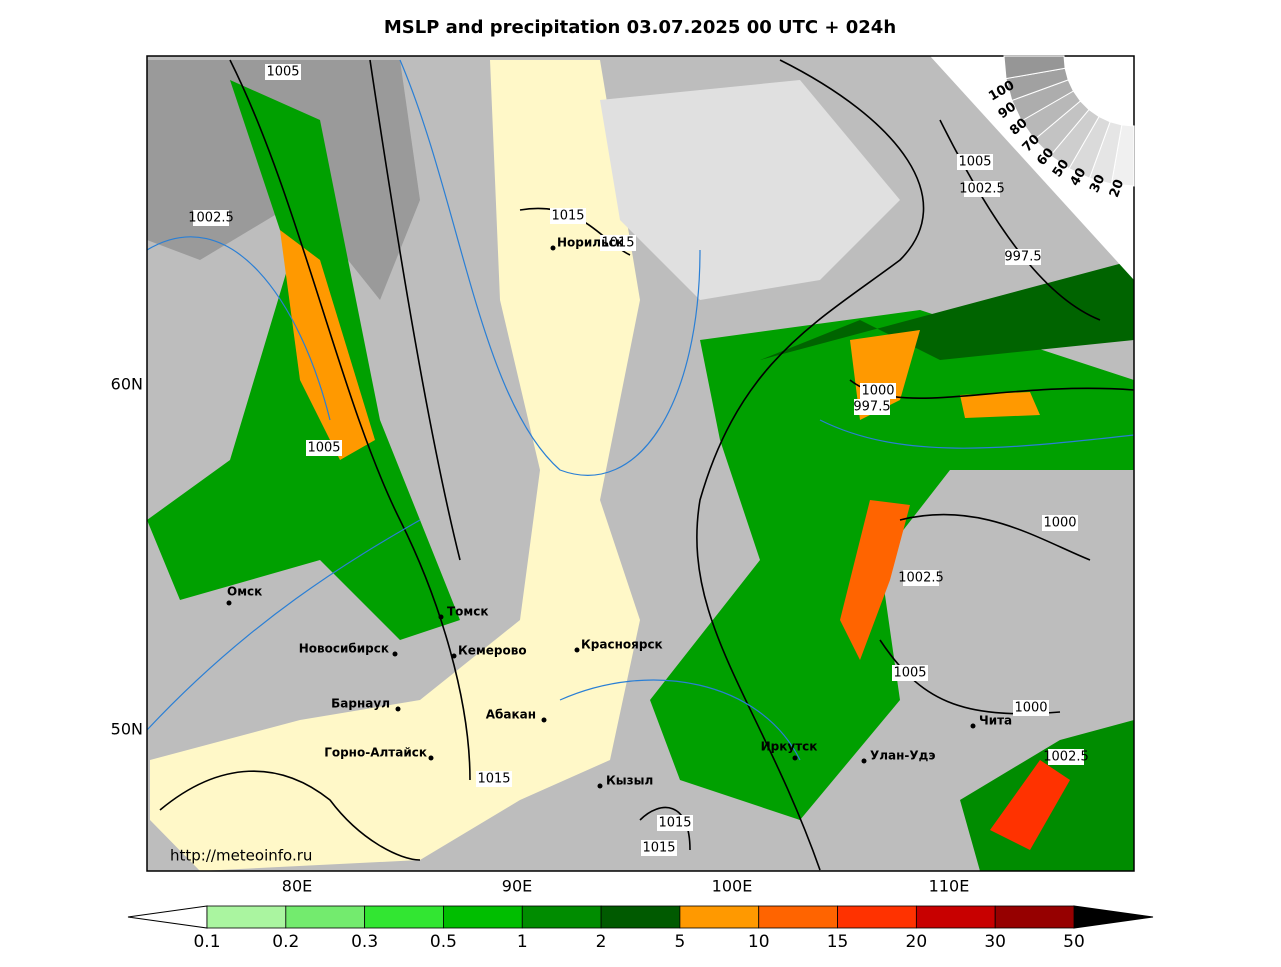 Image resolution: width=1281 pixels, height=967 pixels. Describe the element at coordinates (838, 942) in the screenshot. I see `colorbar-label: 15` at that location.